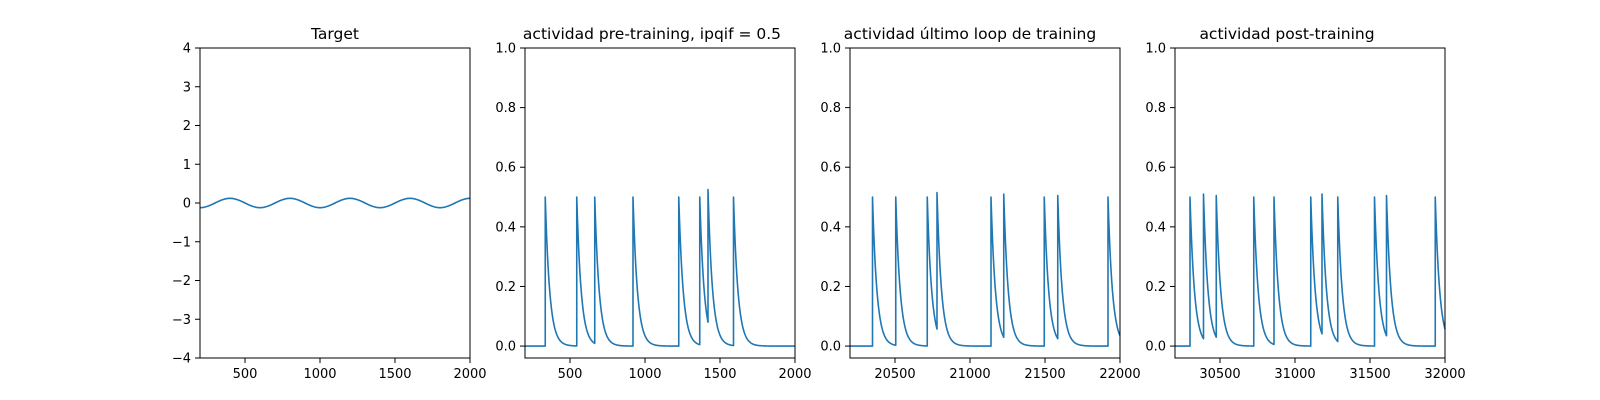 This screenshot has height=400, width=1600. I want to click on x-tick-label: 31500, so click(1369, 374).